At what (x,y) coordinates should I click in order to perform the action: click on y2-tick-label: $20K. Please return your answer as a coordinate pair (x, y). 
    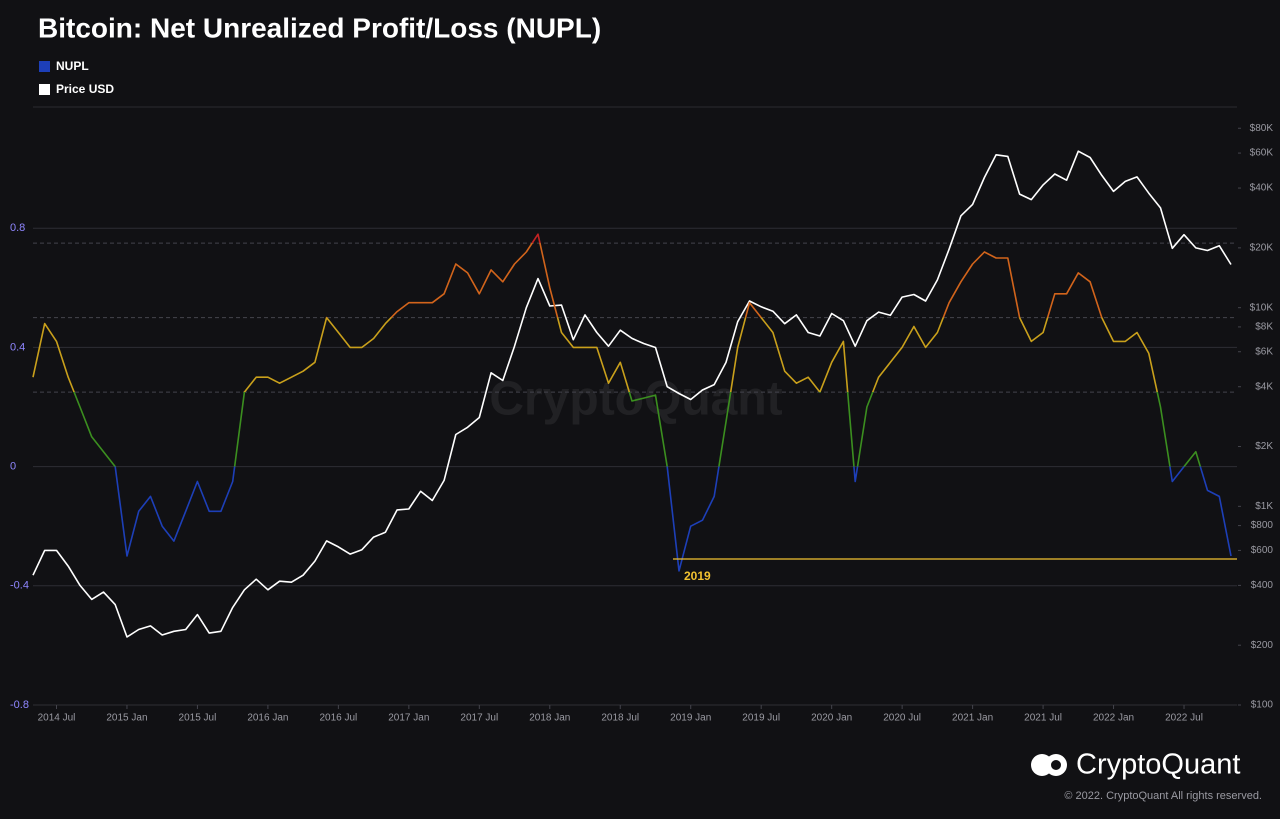
    Looking at the image, I should click on (1262, 248).